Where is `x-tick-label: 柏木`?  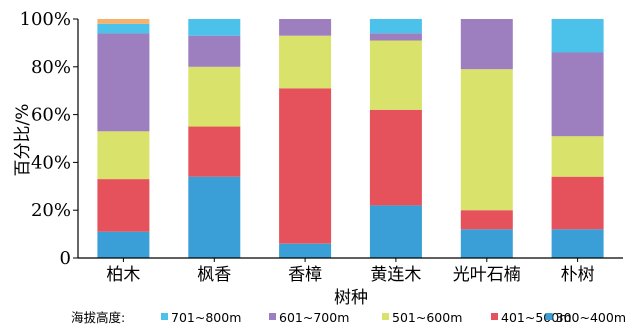
x-tick-label: 柏木 is located at coordinates (123, 275).